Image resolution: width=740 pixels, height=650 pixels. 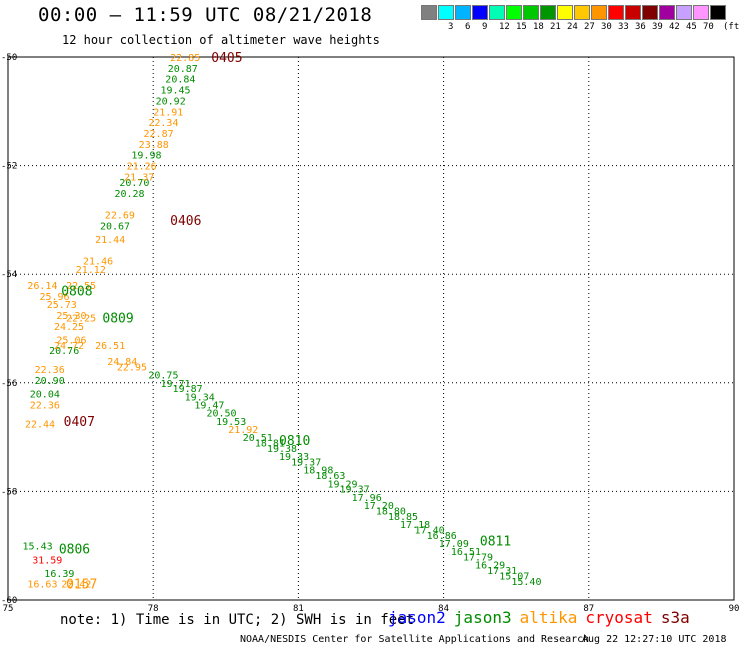 I want to click on wave-height-point: 24.25, so click(x=69, y=327).